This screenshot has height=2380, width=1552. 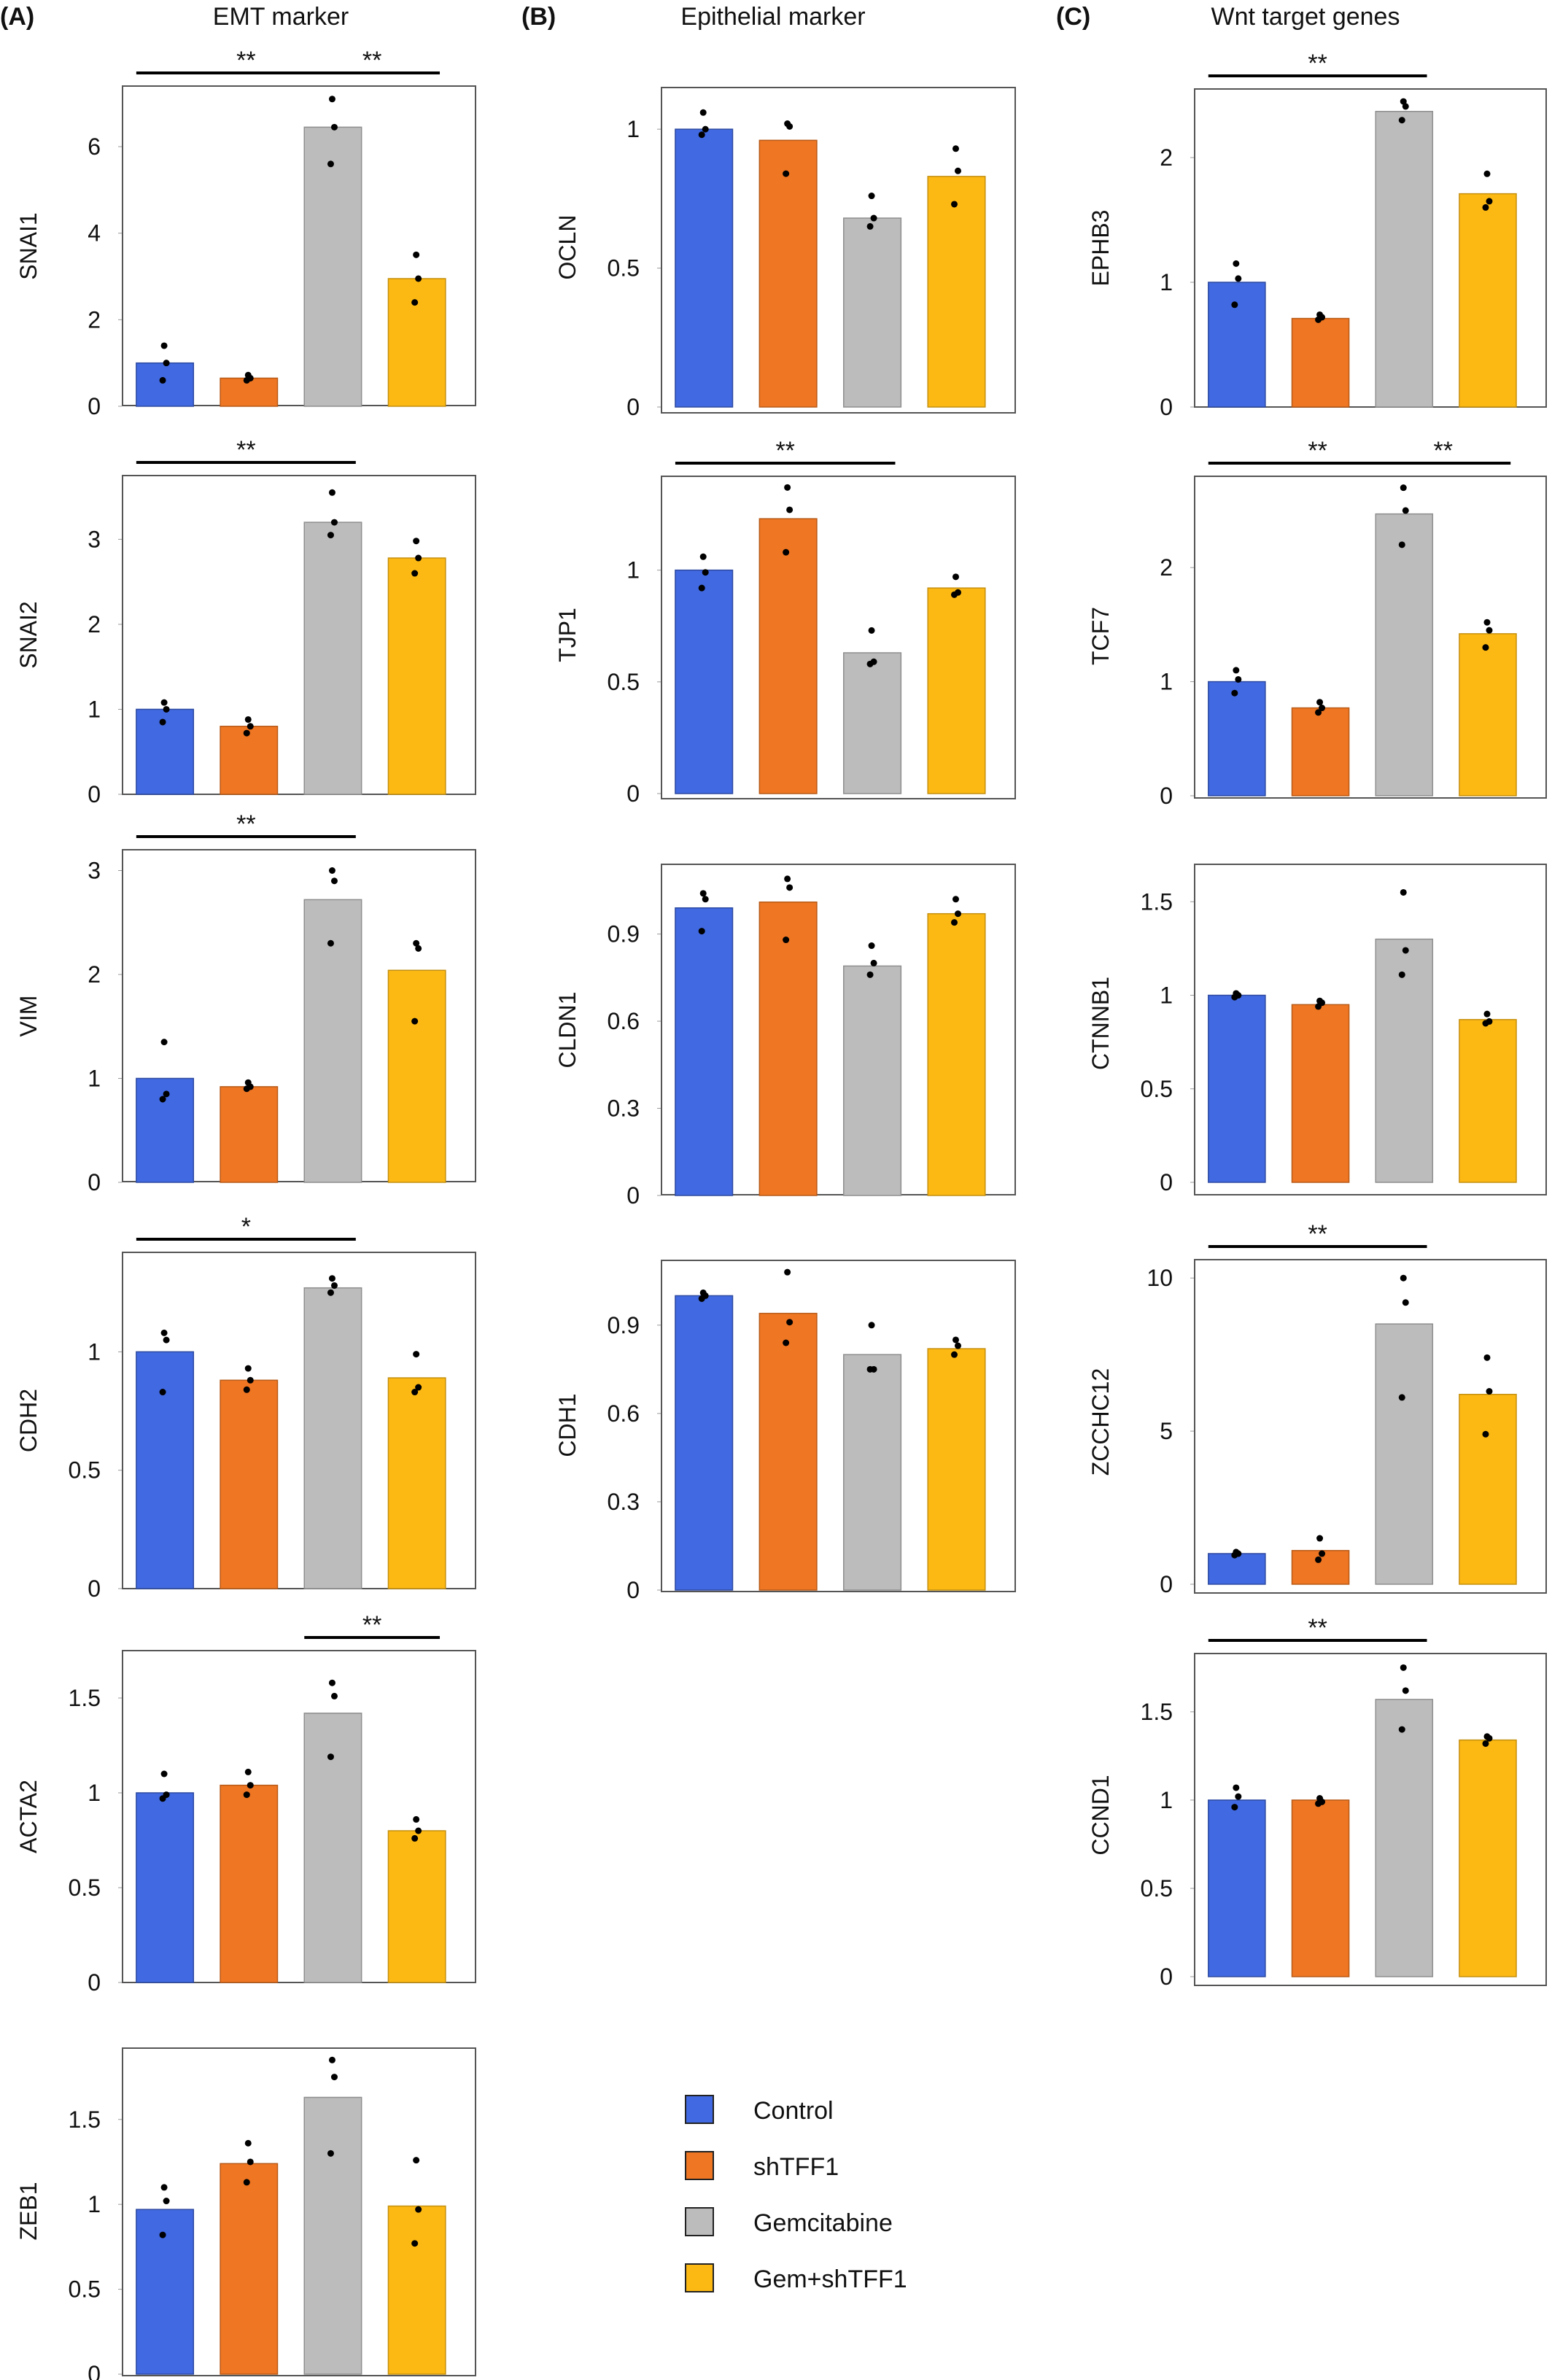 I want to click on y-tick-label: 5, so click(x=1166, y=1431).